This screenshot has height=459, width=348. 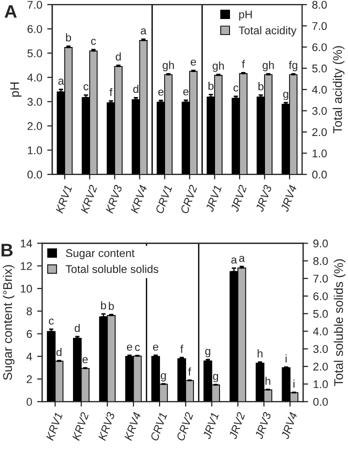 What do you see at coordinates (34, 53) in the screenshot?
I see `y-tick-label: 5.0` at bounding box center [34, 53].